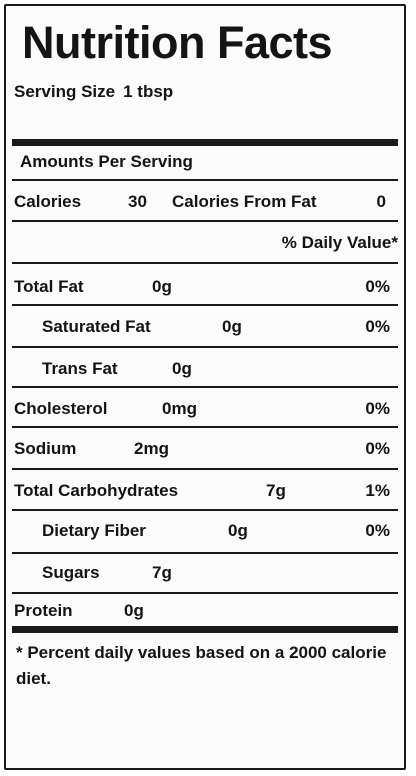 The height and width of the screenshot is (776, 416). I want to click on nutrient-row-total-fat: Total Fat 0g 0%, so click(206, 287).